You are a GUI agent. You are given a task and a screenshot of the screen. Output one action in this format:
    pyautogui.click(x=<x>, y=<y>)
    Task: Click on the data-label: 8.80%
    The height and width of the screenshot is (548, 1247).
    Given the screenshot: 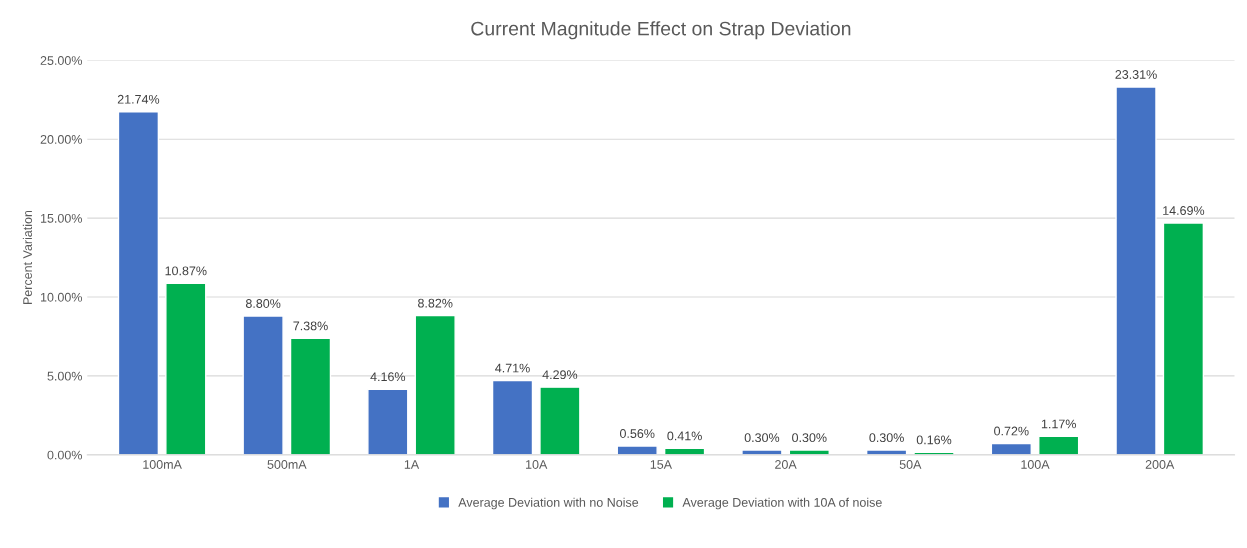 What is the action you would take?
    pyautogui.click(x=263, y=303)
    